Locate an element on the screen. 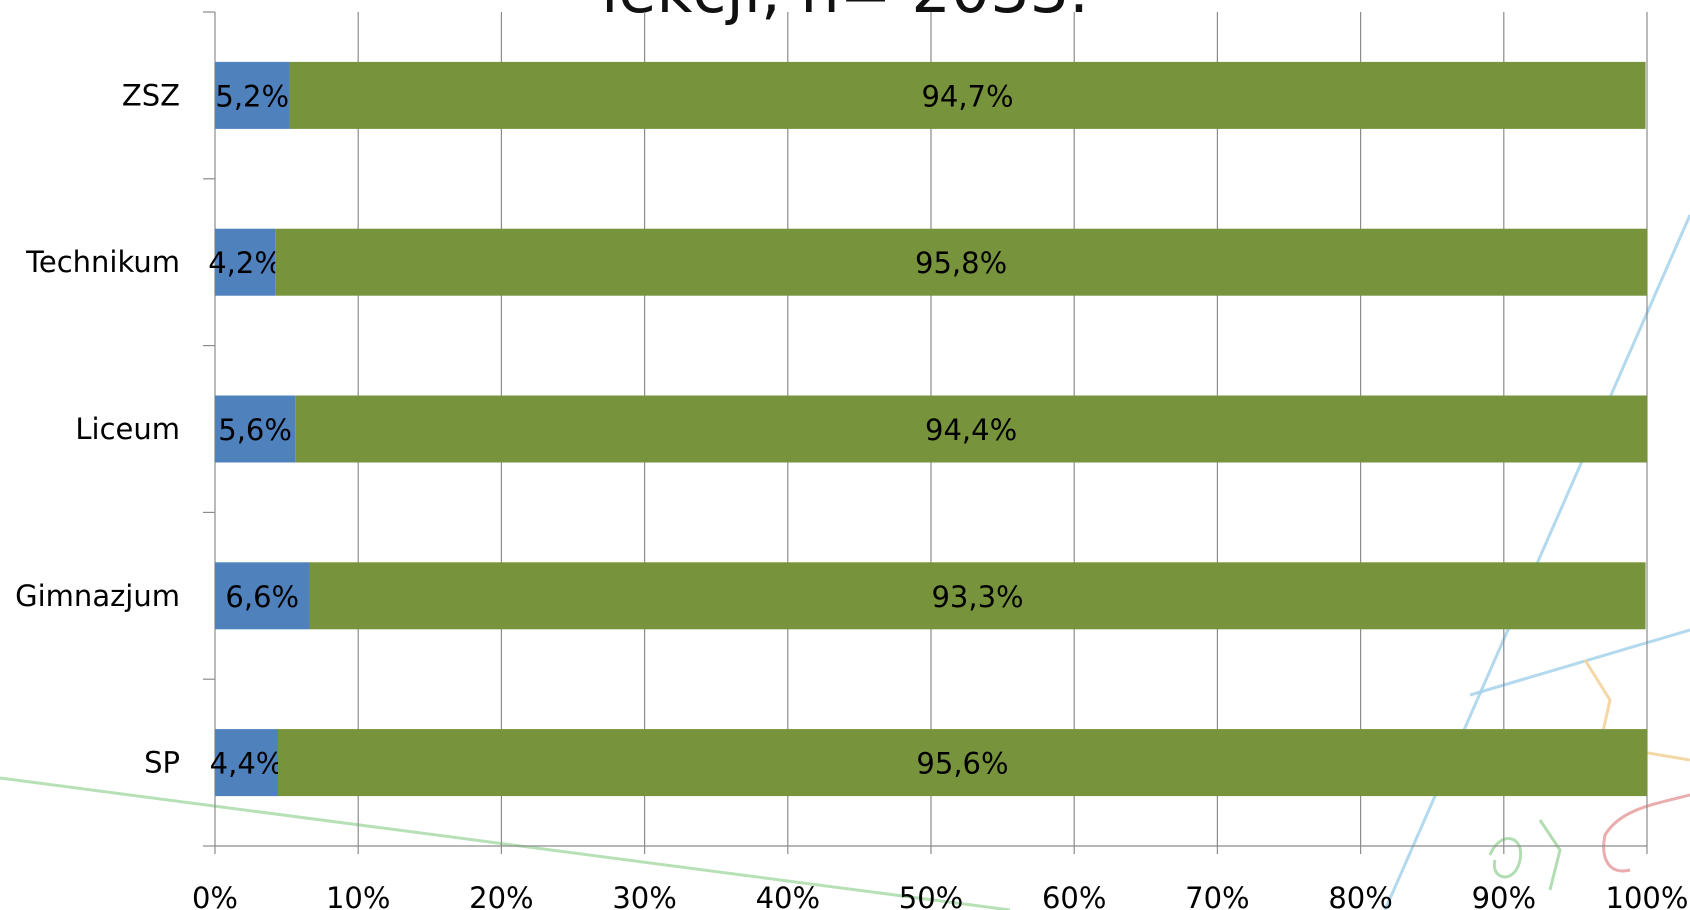 This screenshot has width=1690, height=910. data-label: 94,4% is located at coordinates (971, 430).